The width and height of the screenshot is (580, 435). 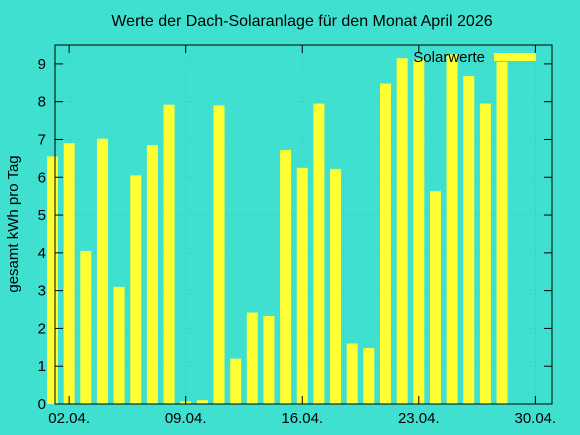 What do you see at coordinates (42, 404) in the screenshot?
I see `y-tick-label: 0` at bounding box center [42, 404].